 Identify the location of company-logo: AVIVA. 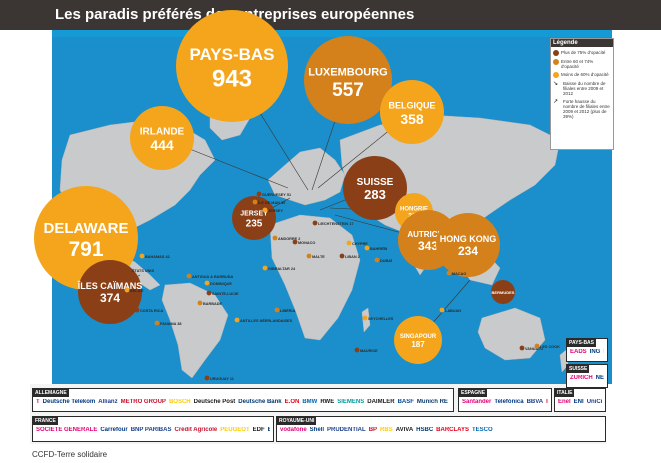
(404, 430).